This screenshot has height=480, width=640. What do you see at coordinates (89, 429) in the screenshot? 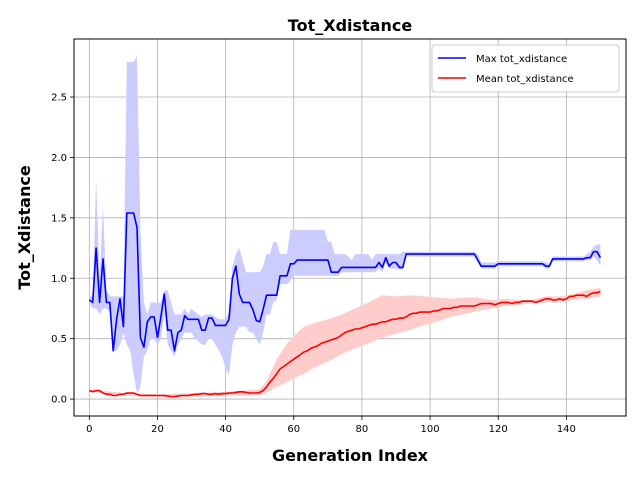
I see `x-tick-label: 0` at bounding box center [89, 429].